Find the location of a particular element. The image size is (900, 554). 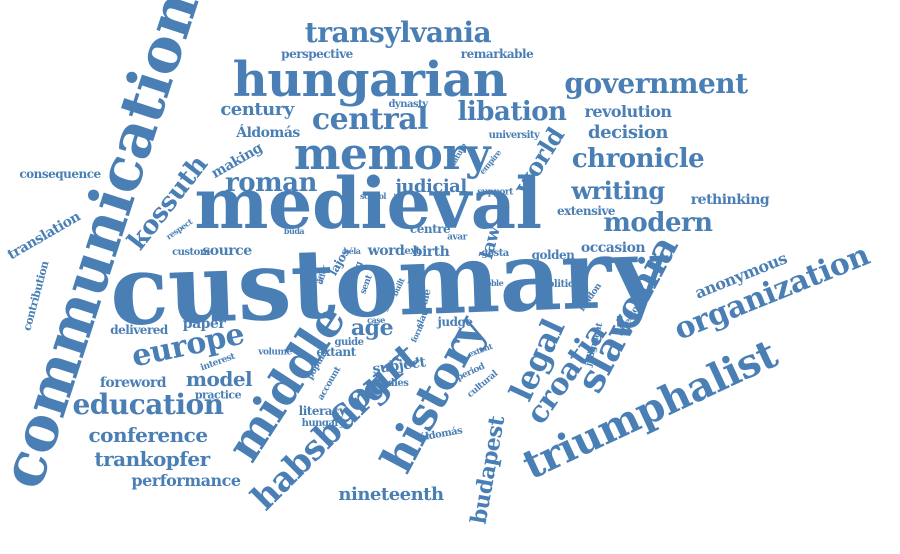

cloud-word: extensive is located at coordinates (586, 211).